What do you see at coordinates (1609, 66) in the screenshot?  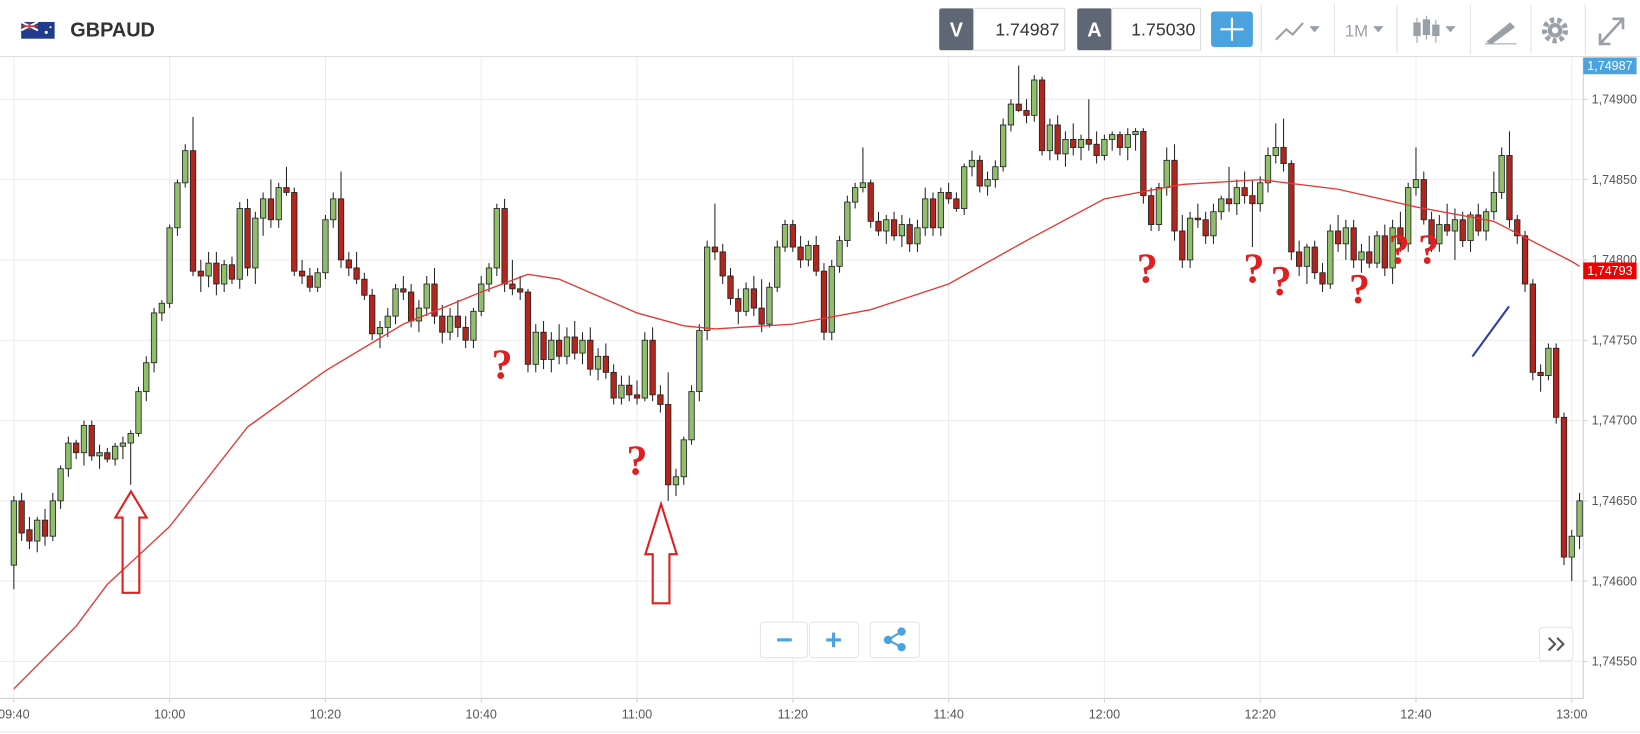 I see `bid-marker-label: 1,74987` at bounding box center [1609, 66].